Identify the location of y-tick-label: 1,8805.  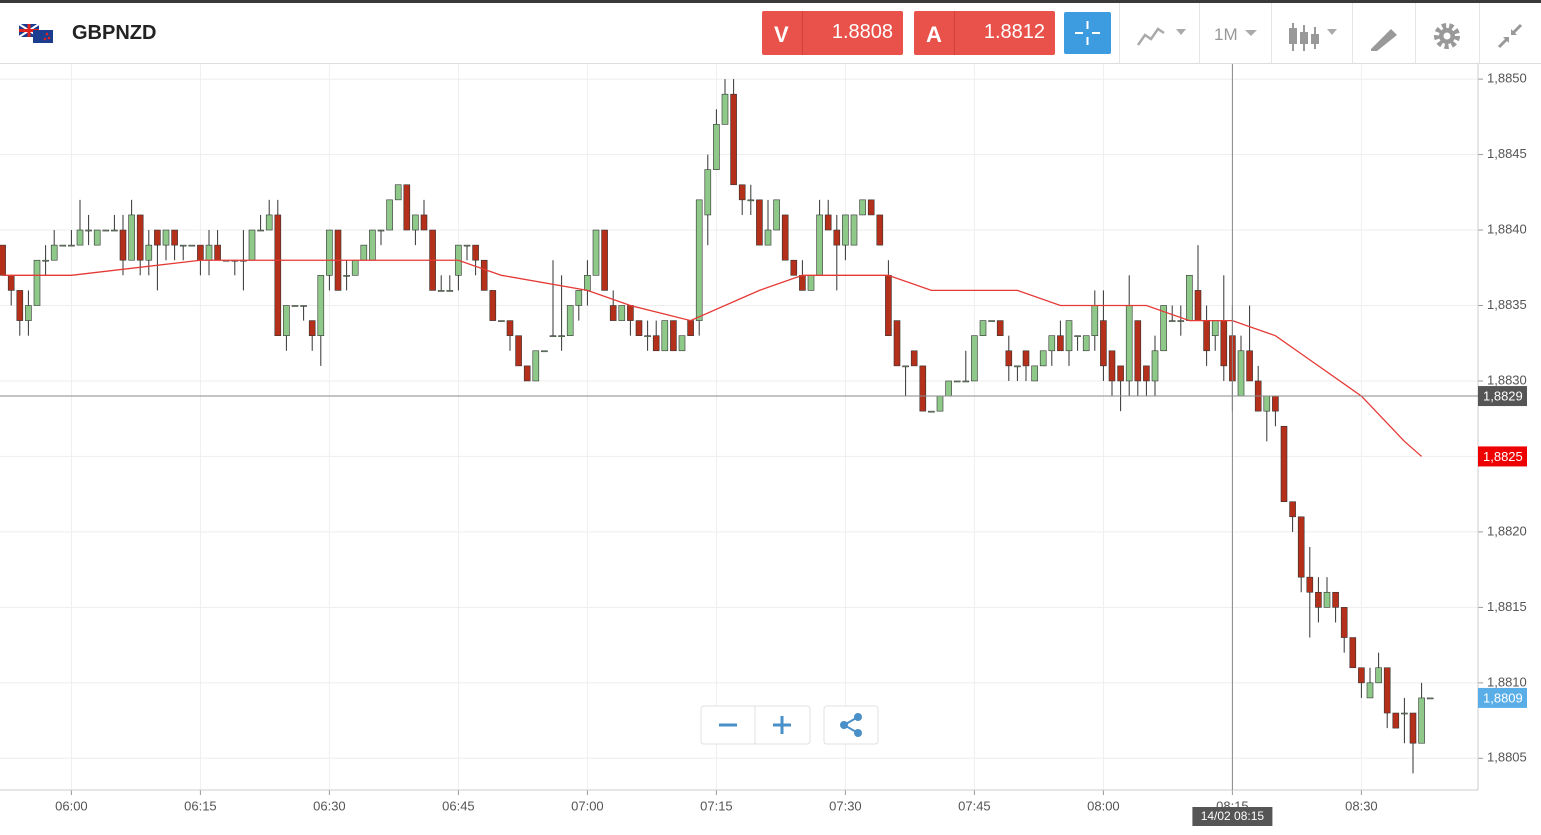
(1507, 757).